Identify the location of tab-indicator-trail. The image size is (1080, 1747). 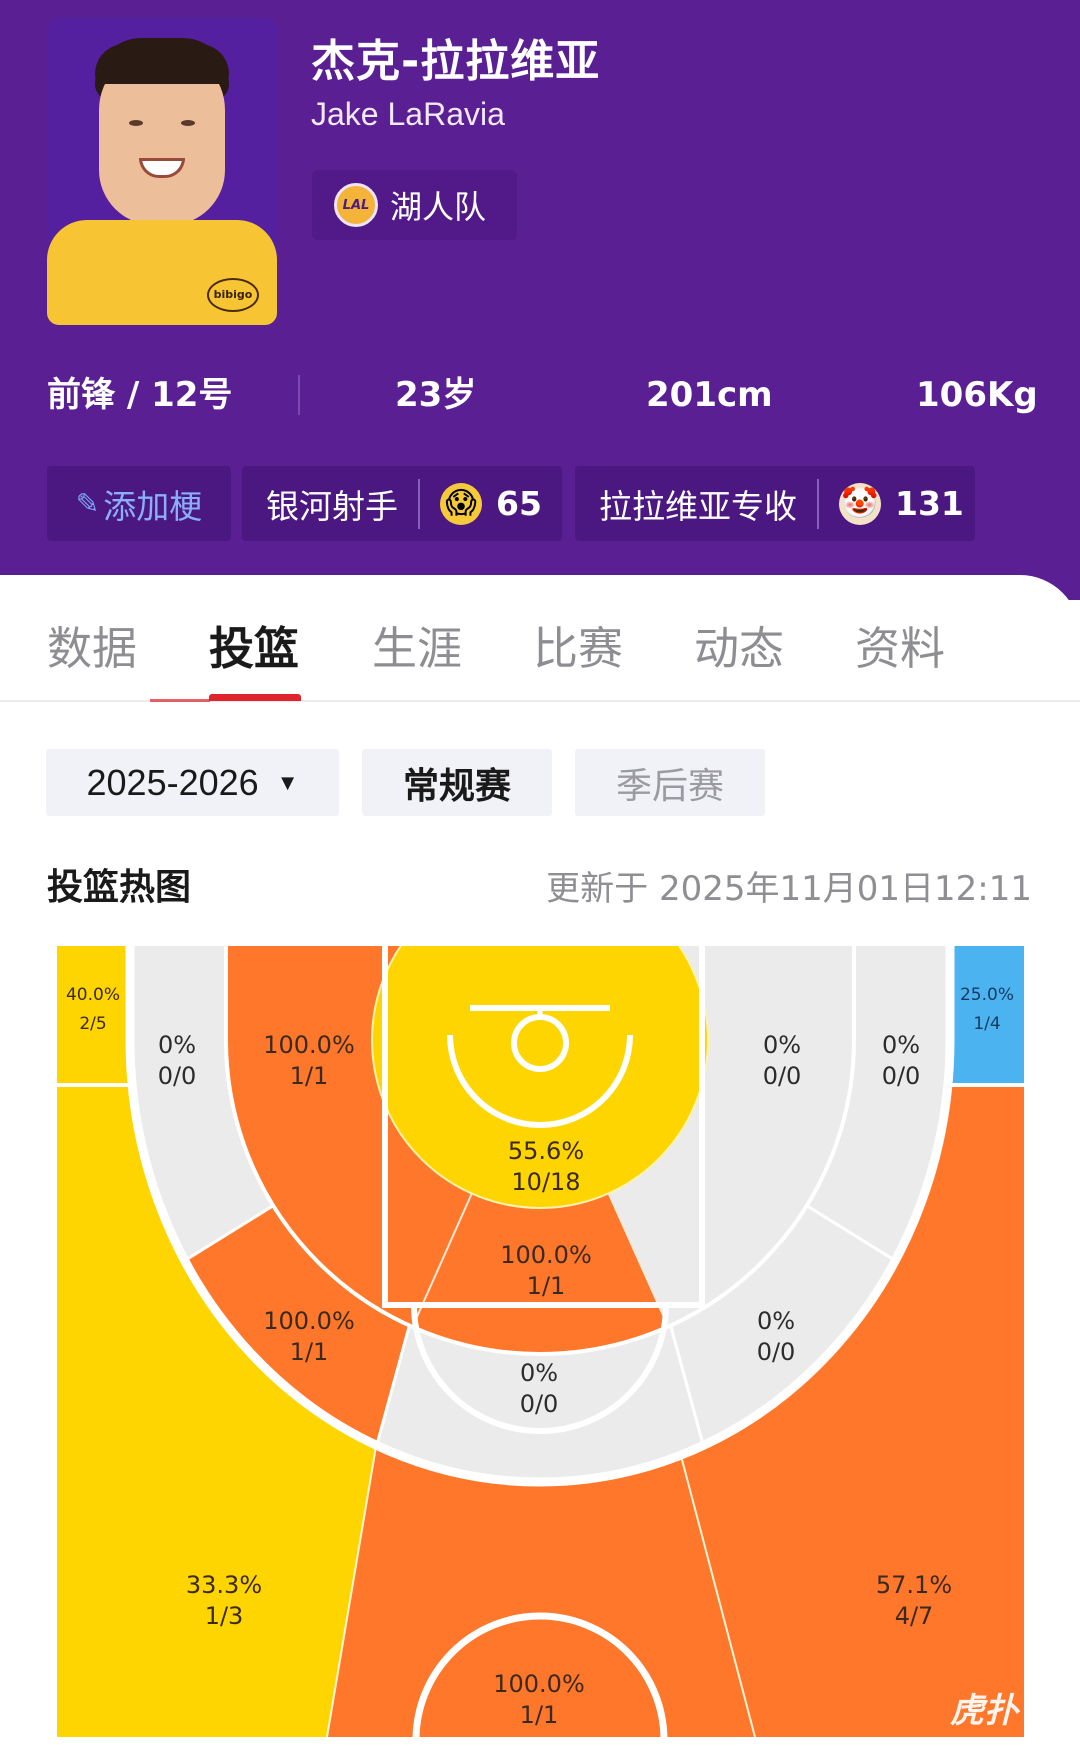
(180, 700).